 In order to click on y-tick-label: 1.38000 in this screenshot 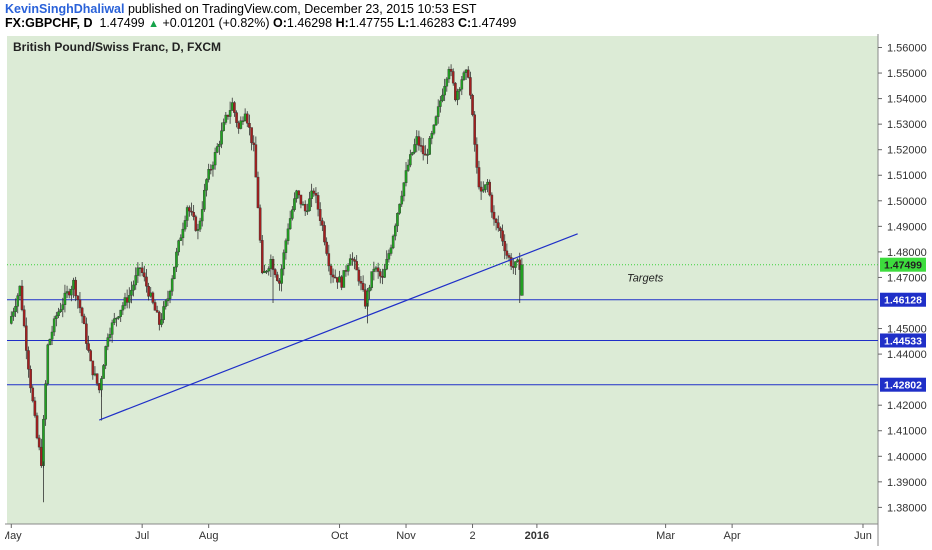, I will do `click(907, 508)`.